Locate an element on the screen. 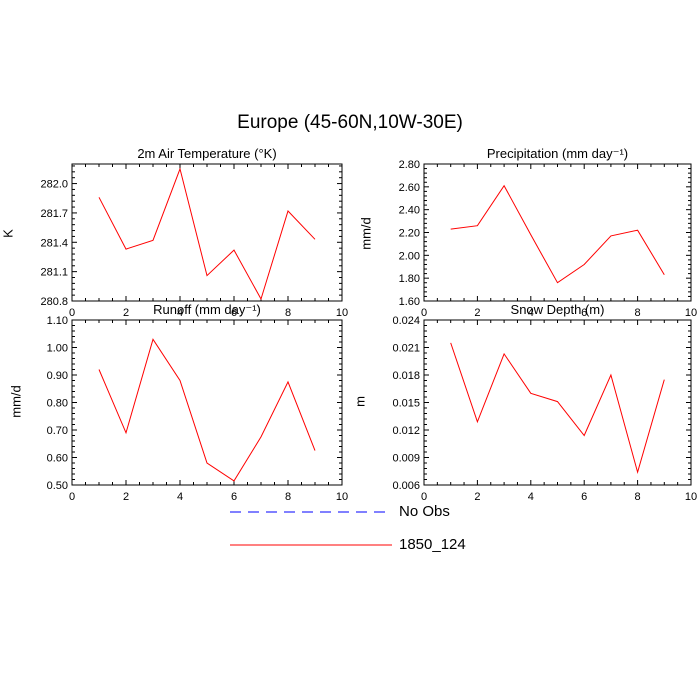 This screenshot has width=700, height=700. panel-title-snow-depth: Snow Depth (m) is located at coordinates (557, 309).